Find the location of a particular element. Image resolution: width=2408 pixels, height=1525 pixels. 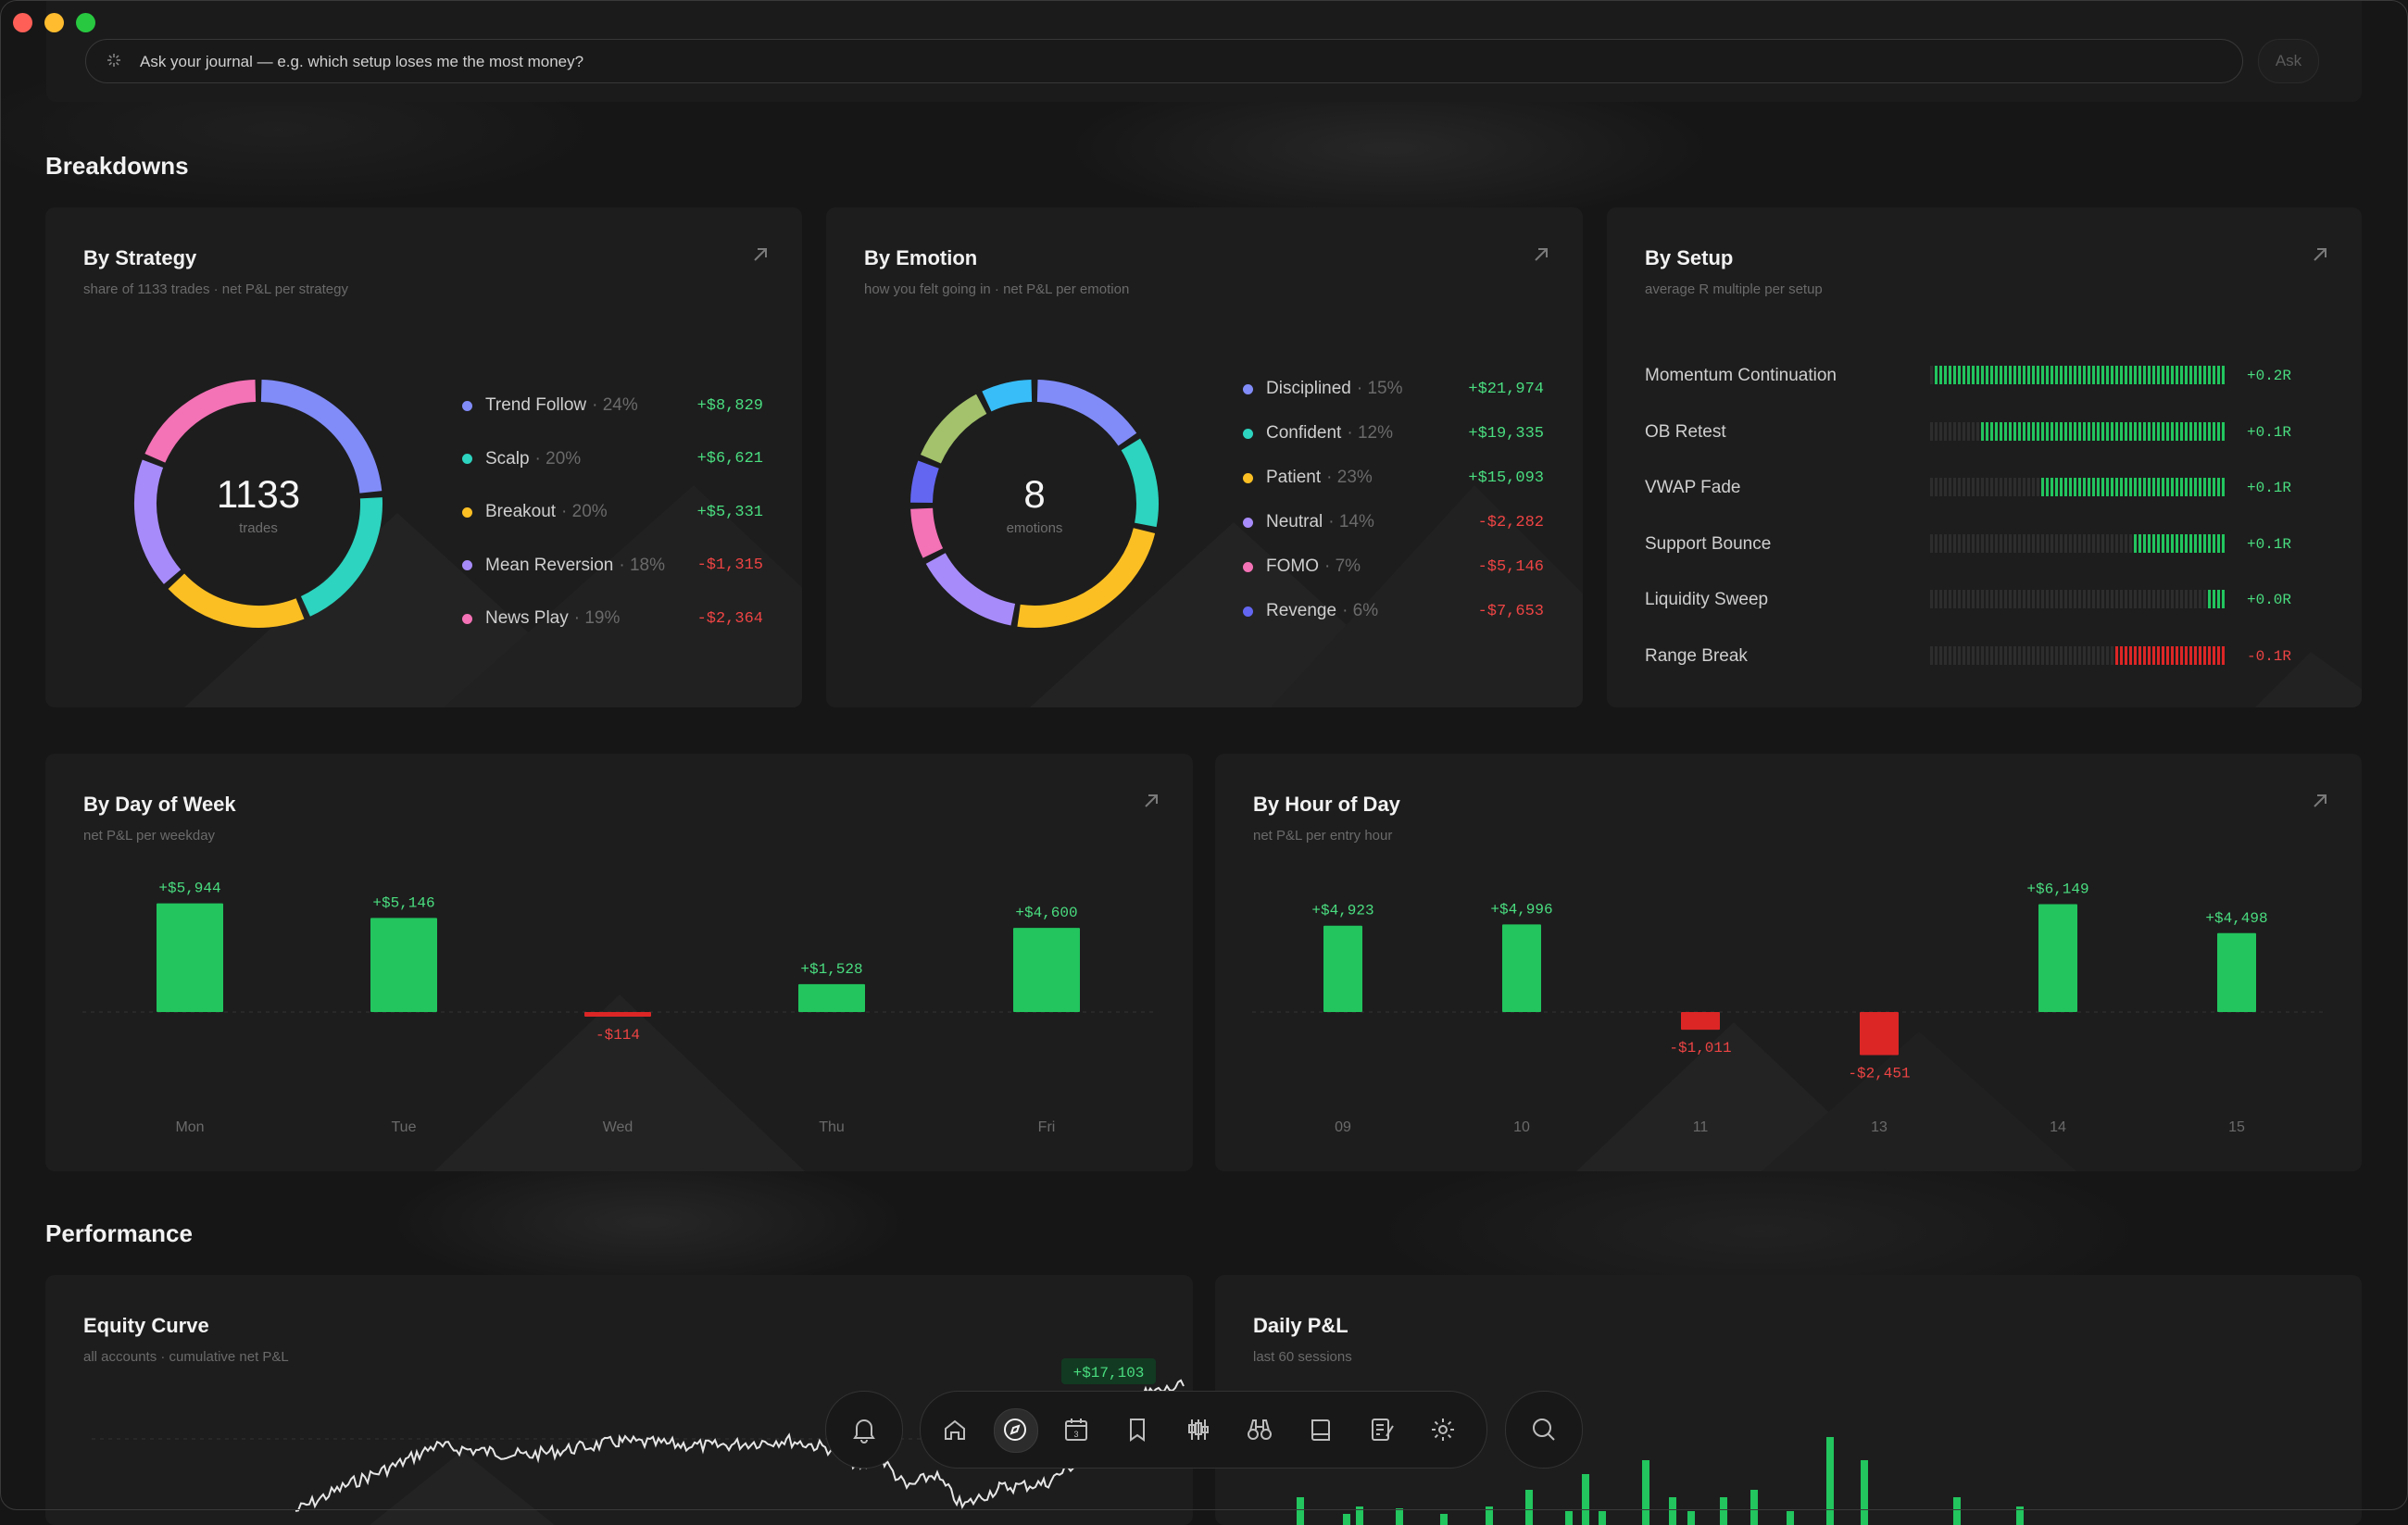

donut-segment-news-play is located at coordinates (200, 421).